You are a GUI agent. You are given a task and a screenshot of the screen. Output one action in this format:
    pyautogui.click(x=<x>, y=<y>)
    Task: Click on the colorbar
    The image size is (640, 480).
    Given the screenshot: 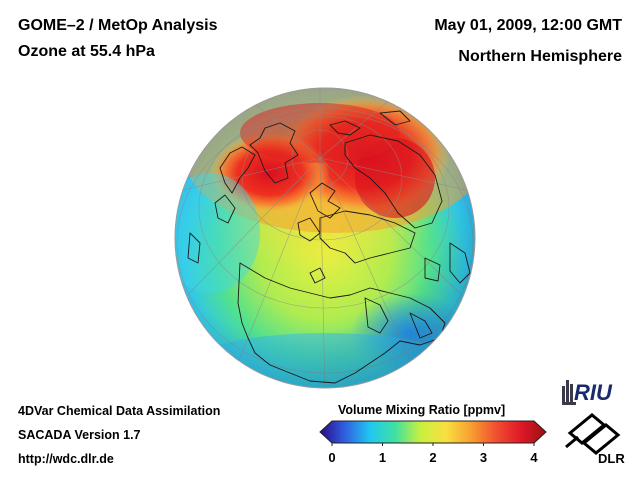 What is the action you would take?
    pyautogui.click(x=433, y=433)
    